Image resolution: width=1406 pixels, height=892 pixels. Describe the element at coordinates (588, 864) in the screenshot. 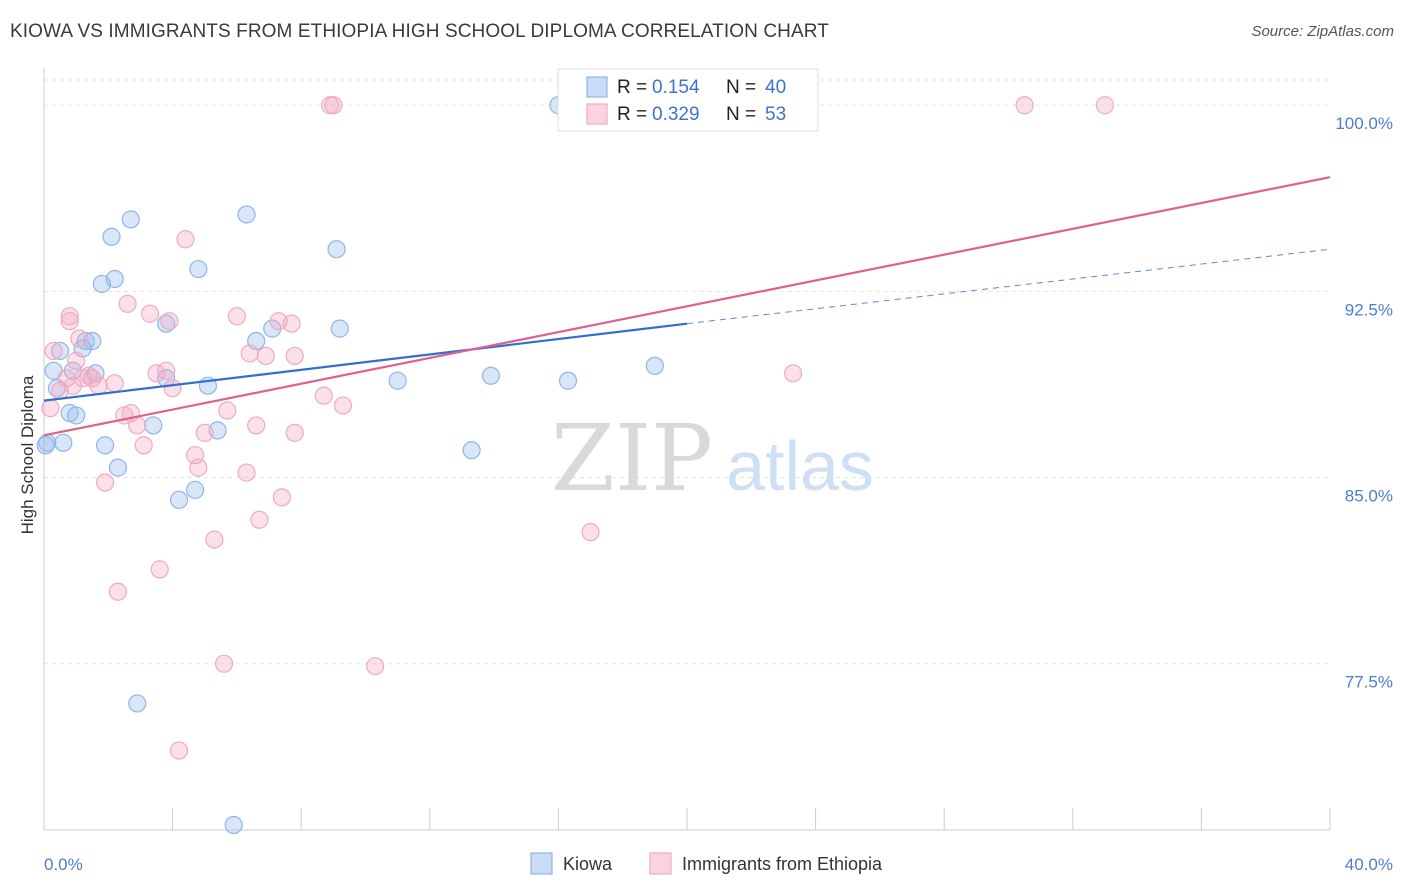

I see `bottom-legend-kiowa: Kiowa` at that location.